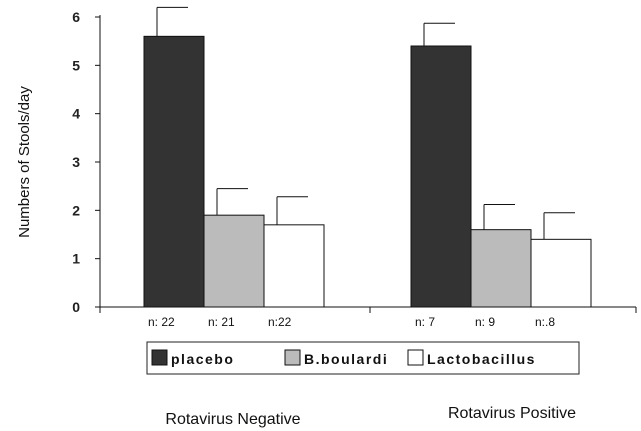 The width and height of the screenshot is (641, 431). I want to click on n-label: n: 9, so click(485, 322).